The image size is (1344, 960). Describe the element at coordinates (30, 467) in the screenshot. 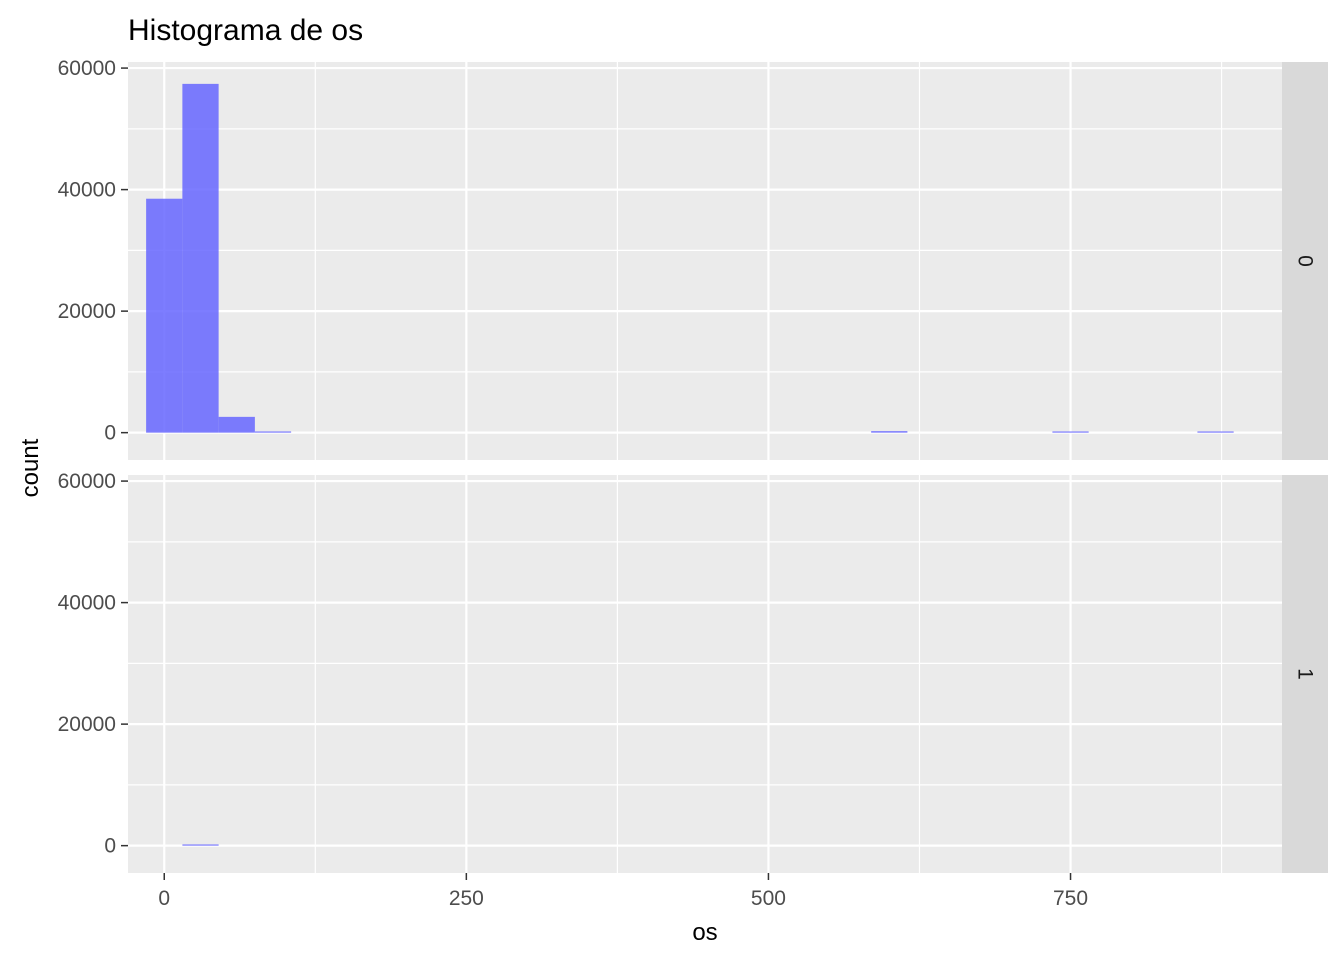

I see `y-axis-title: count` at that location.